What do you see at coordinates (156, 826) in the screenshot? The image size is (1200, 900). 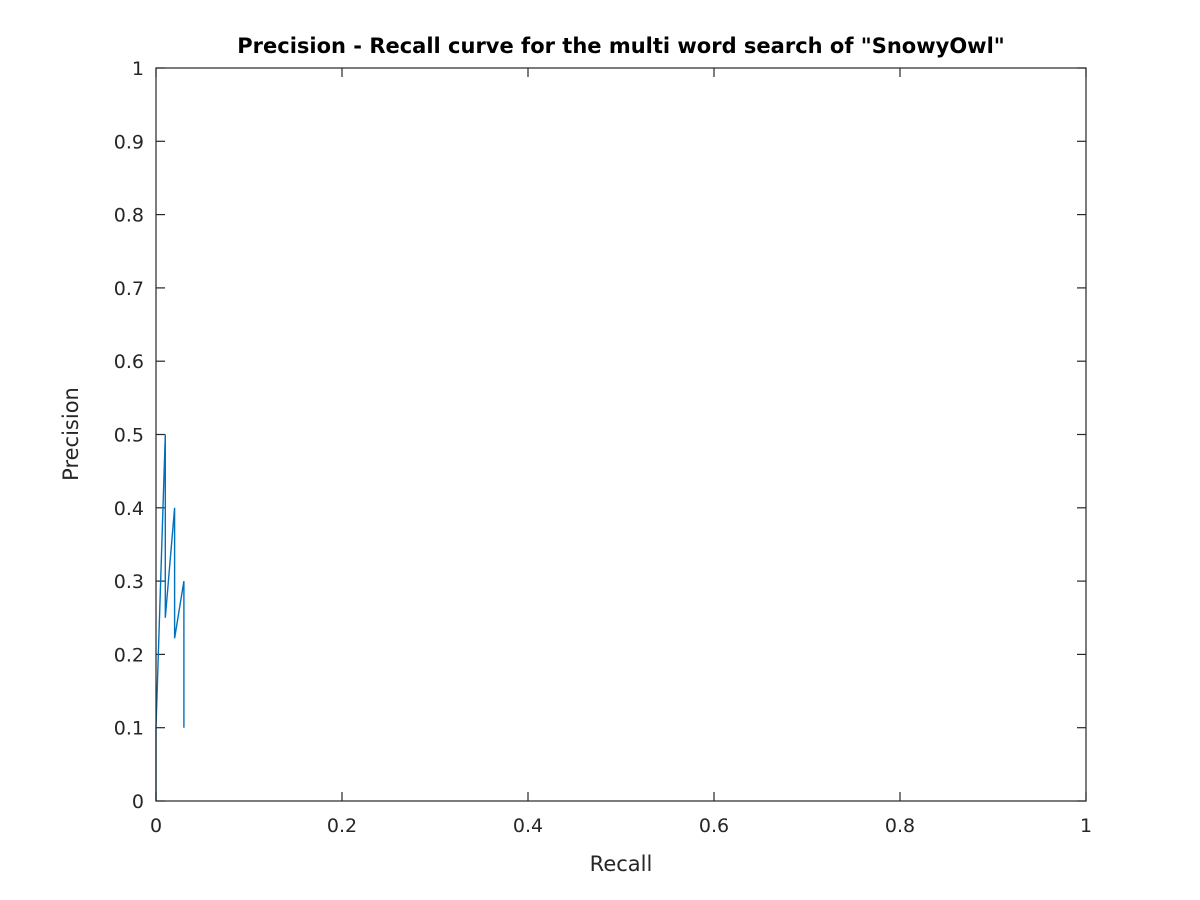 I see `x-tick-label: 0` at bounding box center [156, 826].